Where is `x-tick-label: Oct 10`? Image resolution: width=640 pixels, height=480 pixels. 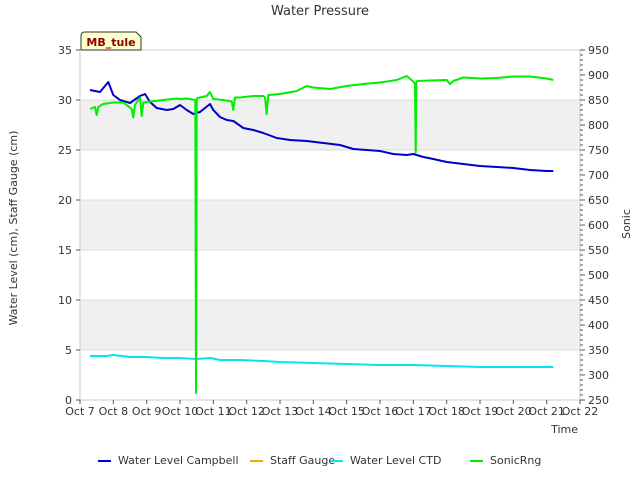
x-tick-label: Oct 10 is located at coordinates (180, 411).